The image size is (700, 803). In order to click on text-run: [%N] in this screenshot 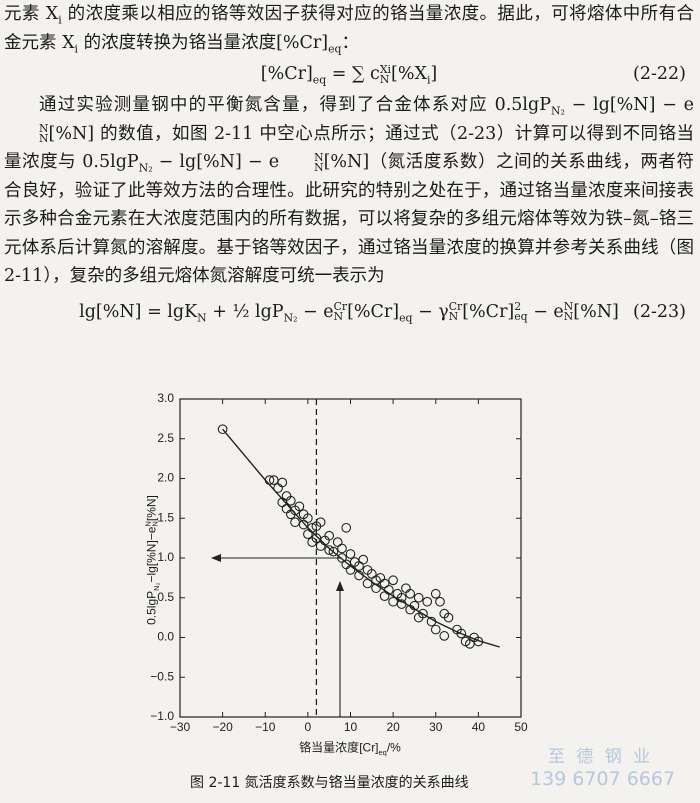, I will do `click(596, 311)`.